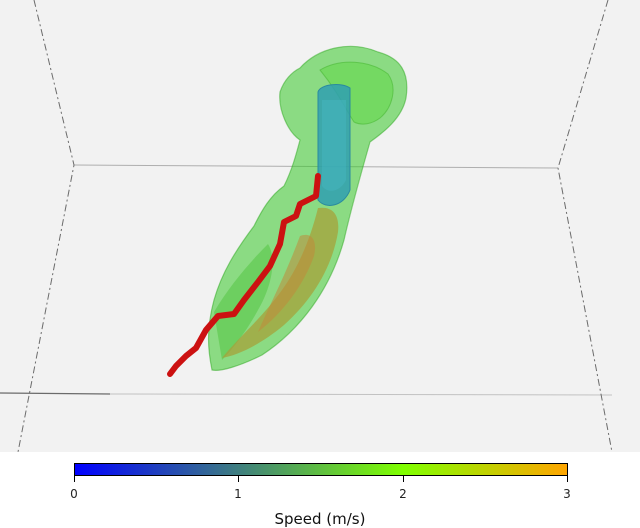 The width and height of the screenshot is (640, 528). Describe the element at coordinates (55, 393) in the screenshot. I see `box-edge-front-left` at that location.